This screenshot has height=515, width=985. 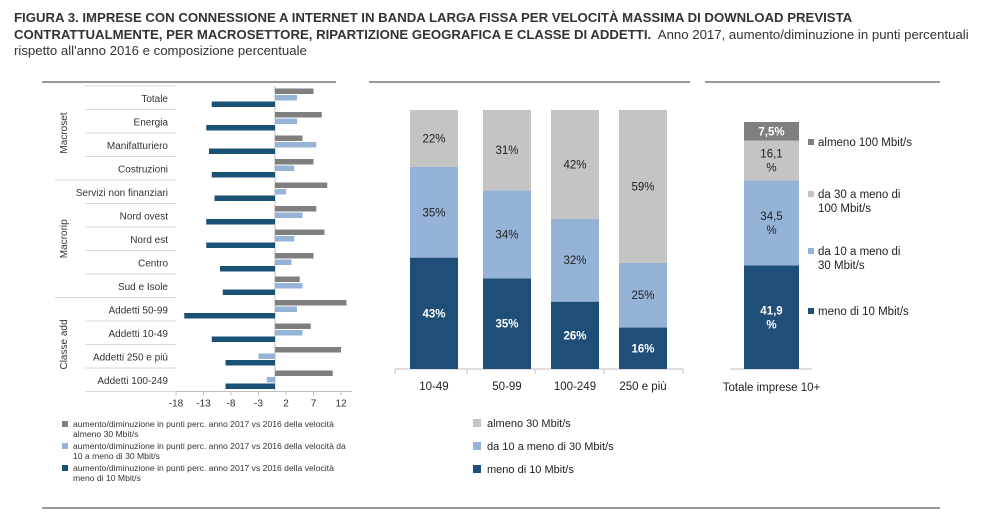 I want to click on mid-category-label: 50-99, so click(x=506, y=387).